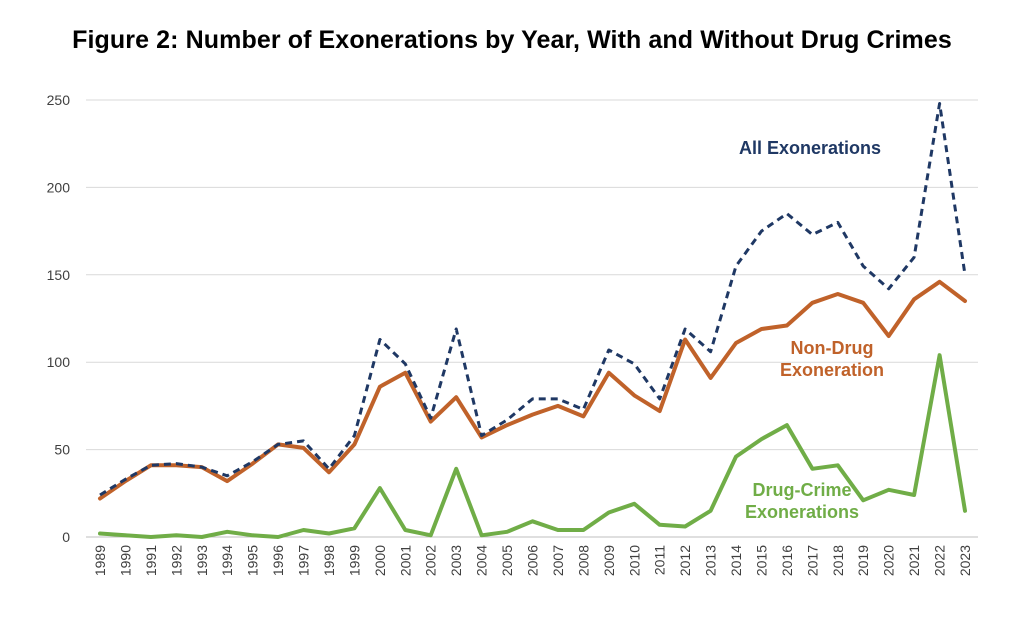 The width and height of the screenshot is (1024, 622). What do you see at coordinates (634, 560) in the screenshot?
I see `x-tick-label: 2010` at bounding box center [634, 560].